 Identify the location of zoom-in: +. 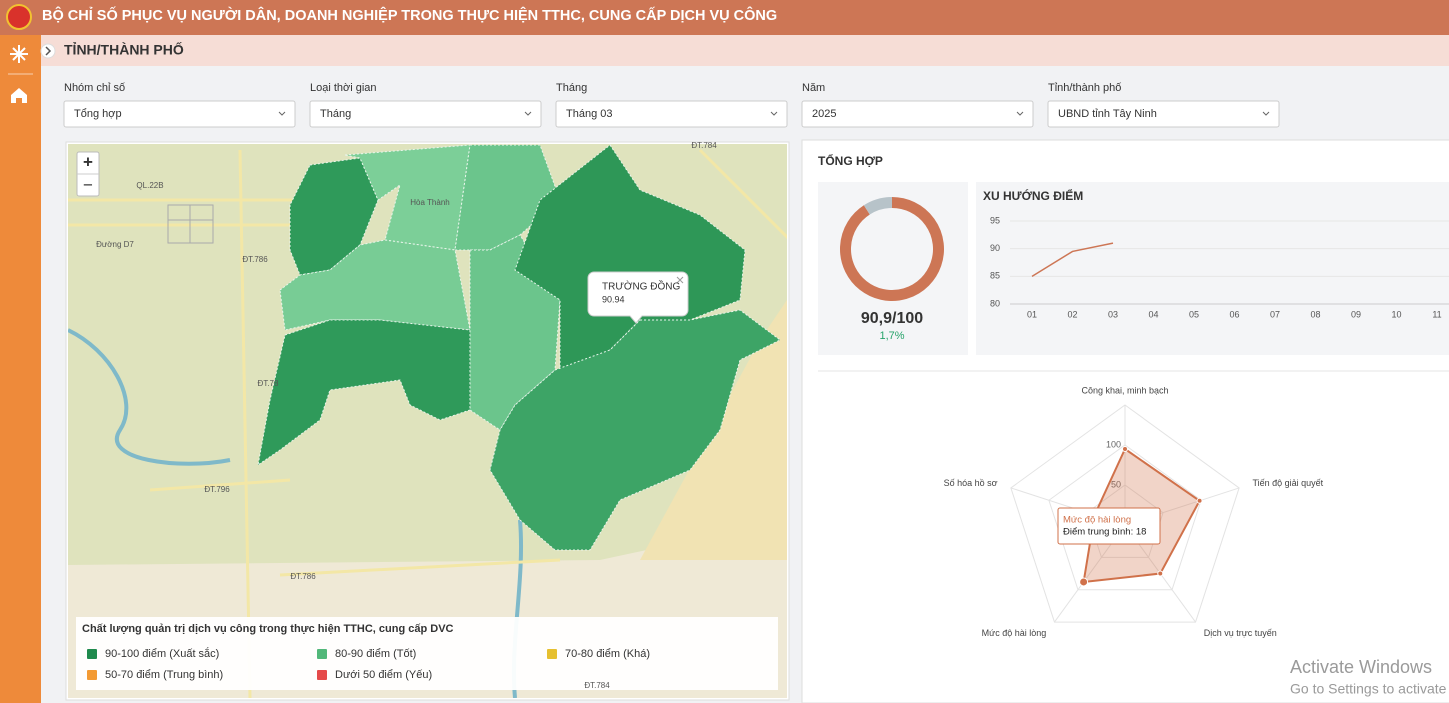
(88, 161).